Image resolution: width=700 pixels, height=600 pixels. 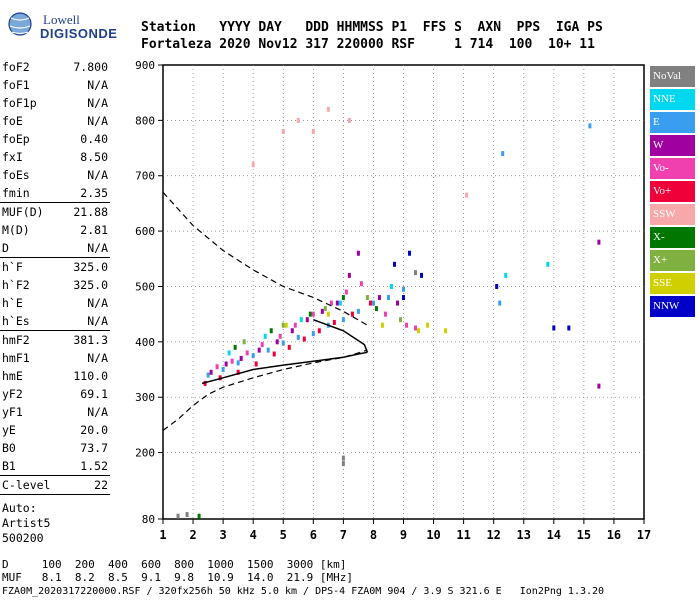 What do you see at coordinates (90, 67) in the screenshot?
I see `param-value: 7.800` at bounding box center [90, 67].